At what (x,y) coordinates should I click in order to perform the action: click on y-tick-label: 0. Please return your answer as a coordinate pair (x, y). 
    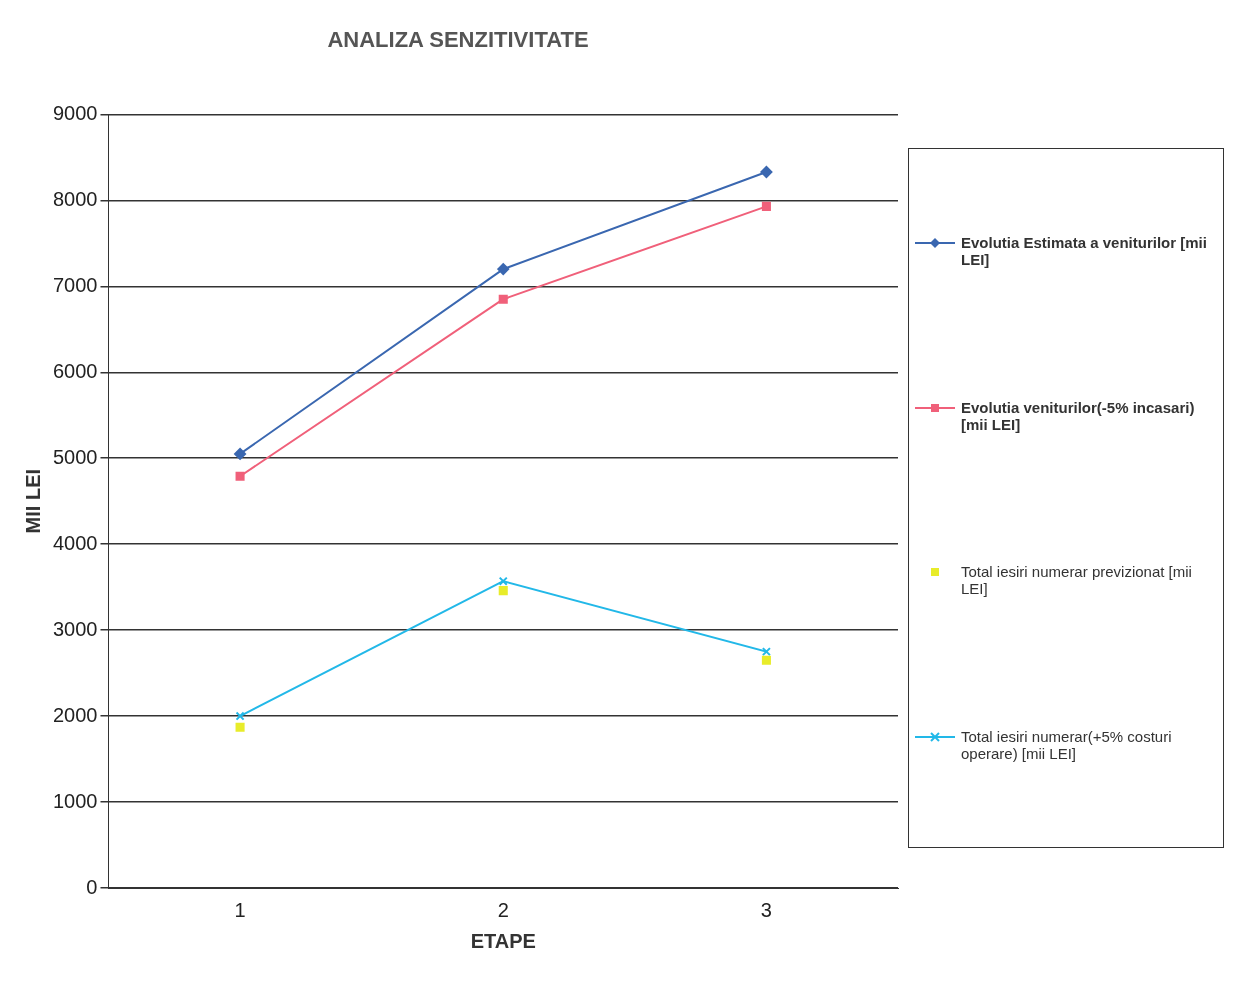
    Looking at the image, I should click on (92, 886).